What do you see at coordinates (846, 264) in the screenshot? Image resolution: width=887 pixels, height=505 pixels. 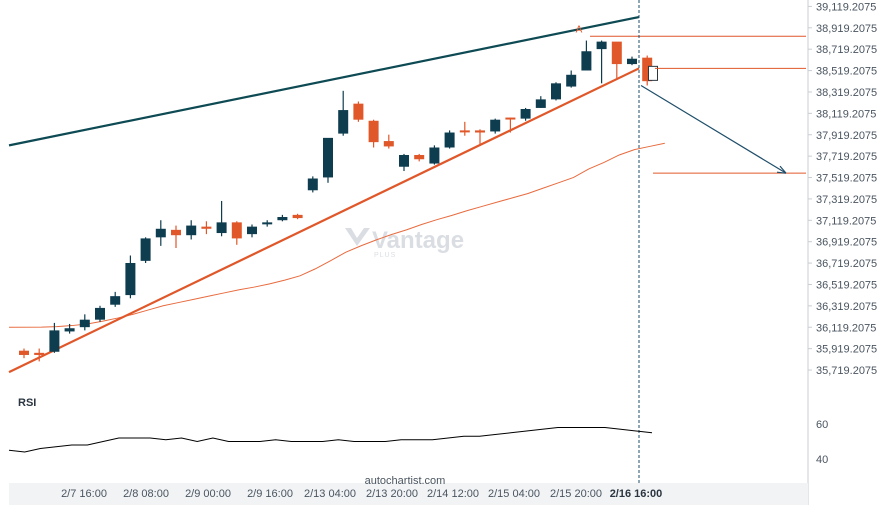 I see `y-tick-label: 36,719.2075` at bounding box center [846, 264].